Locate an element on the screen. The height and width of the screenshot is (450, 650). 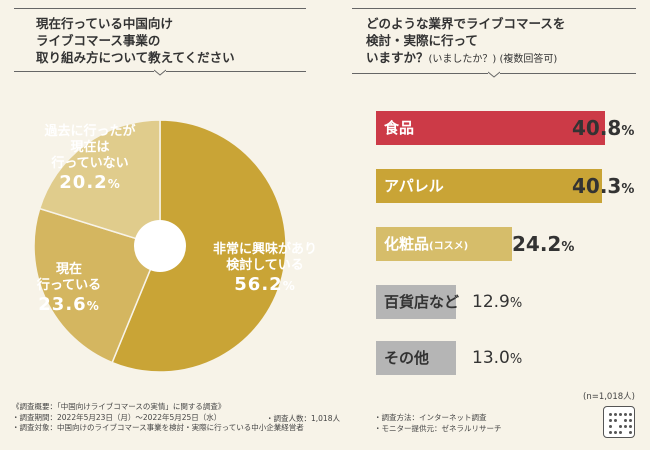
bar-category-label: その他 is located at coordinates (407, 358).